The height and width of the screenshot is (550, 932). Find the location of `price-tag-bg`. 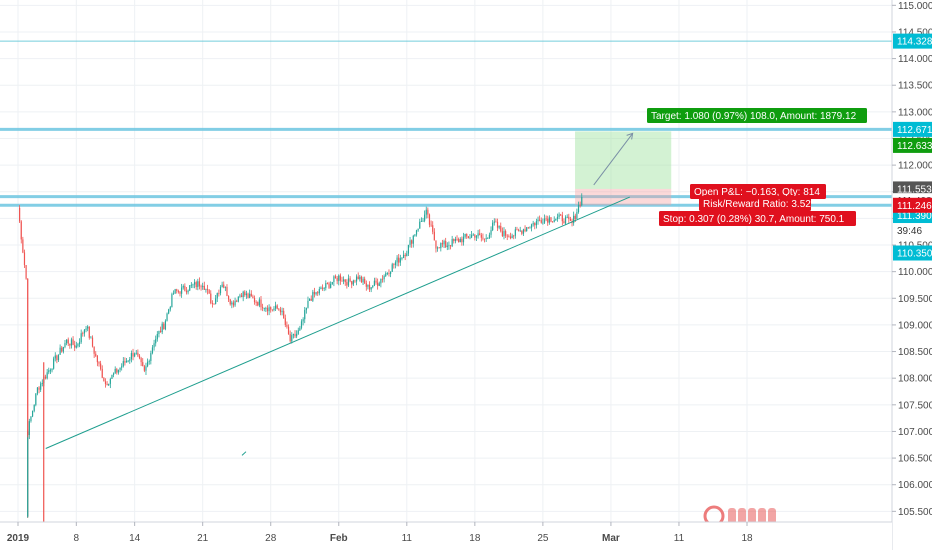

price-tag-bg is located at coordinates (912, 253).